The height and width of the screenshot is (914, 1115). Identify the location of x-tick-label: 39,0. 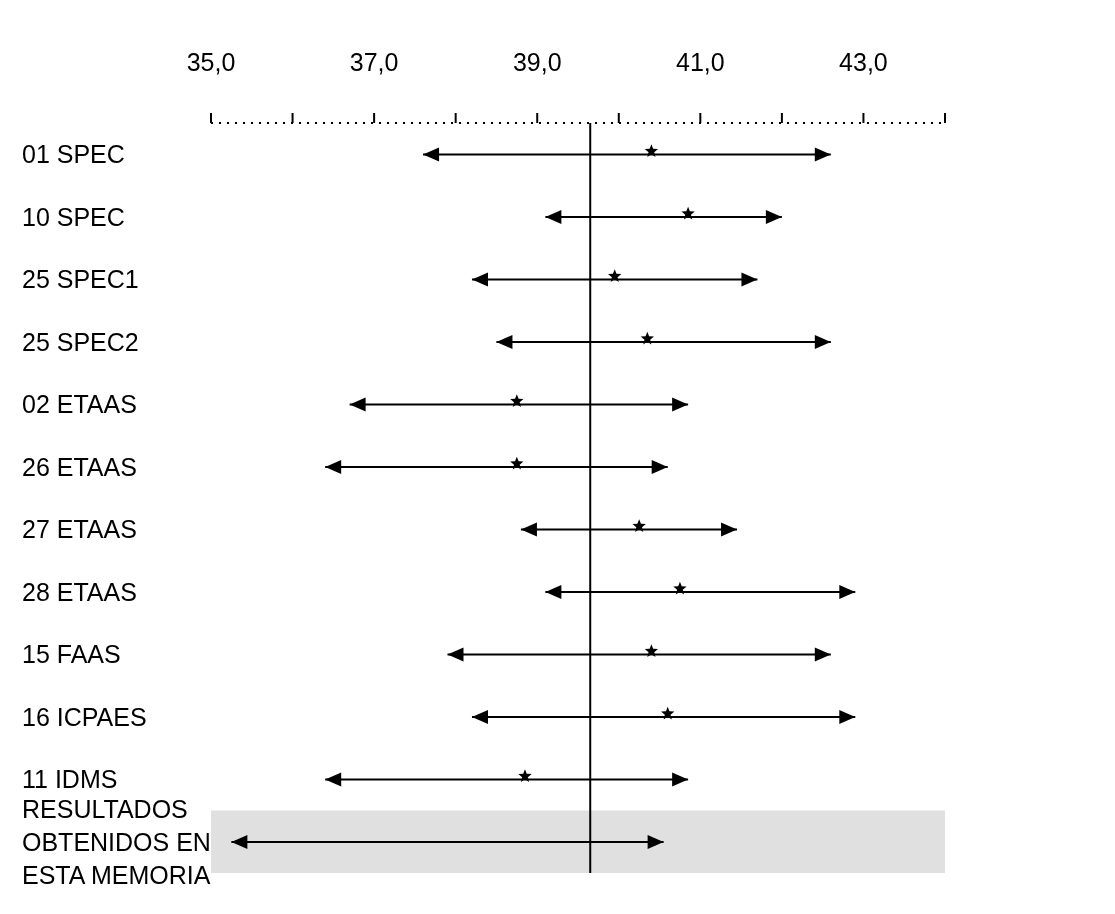
(537, 62).